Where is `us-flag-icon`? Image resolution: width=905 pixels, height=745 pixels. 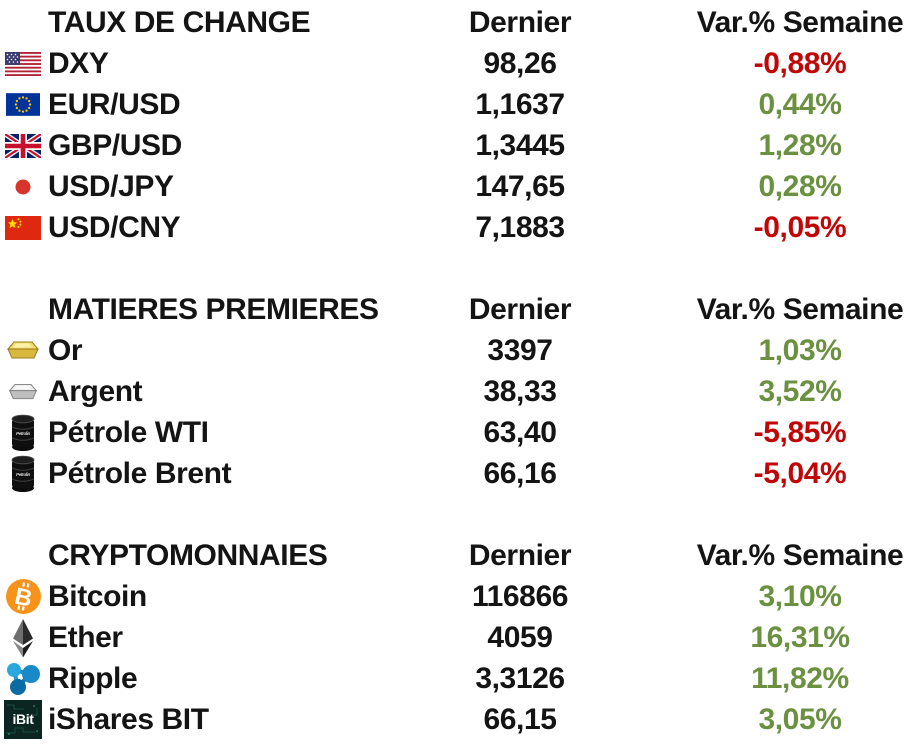 us-flag-icon is located at coordinates (23, 63).